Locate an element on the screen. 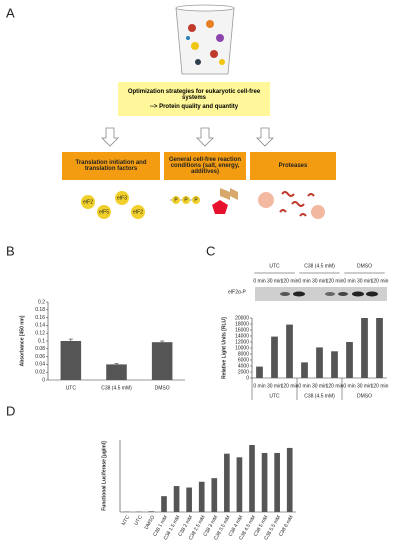 Image resolution: width=396 pixels, height=550 pixels. y-tick-label: 0.08 is located at coordinates (40, 349).